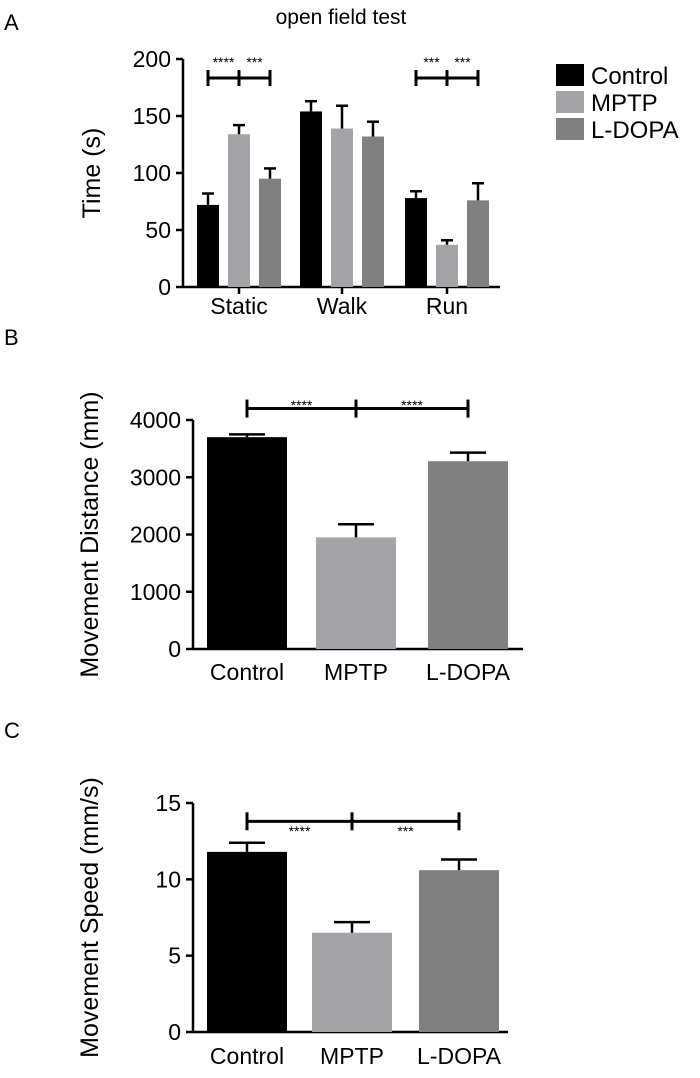  What do you see at coordinates (155, 477) in the screenshot?
I see `panel-b-y-tick-label: 3000` at bounding box center [155, 477].